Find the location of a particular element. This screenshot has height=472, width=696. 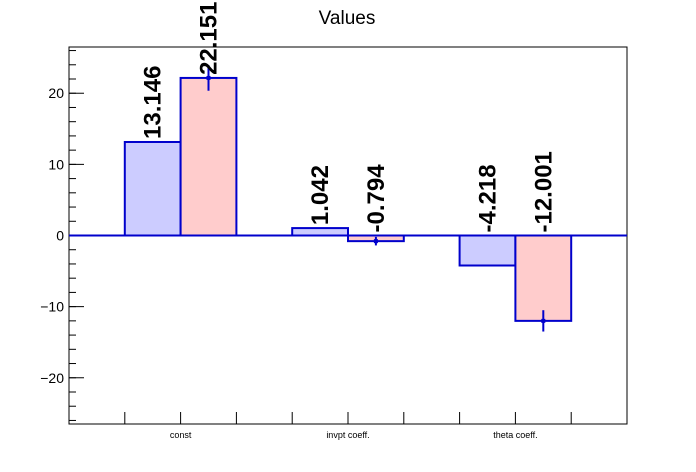

y-tick-label: 20 is located at coordinates (56, 93).